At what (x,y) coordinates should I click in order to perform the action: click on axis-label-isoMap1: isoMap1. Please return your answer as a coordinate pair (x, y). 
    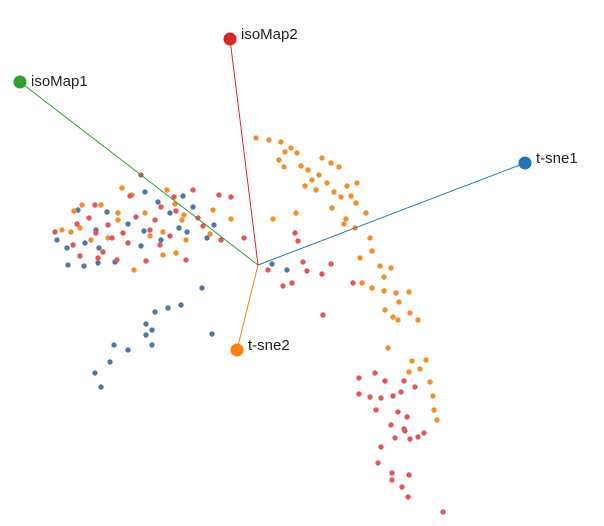
    Looking at the image, I should click on (59, 81).